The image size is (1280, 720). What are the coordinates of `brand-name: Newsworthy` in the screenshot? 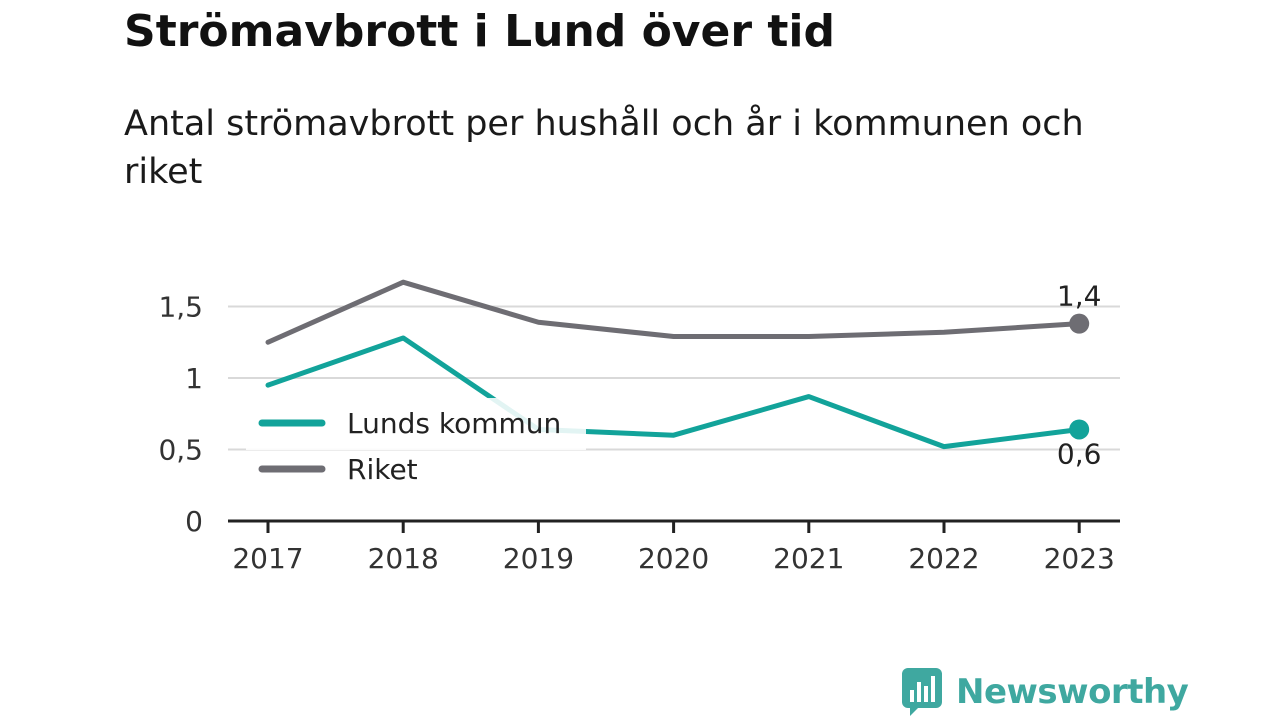 It's located at (1072, 692).